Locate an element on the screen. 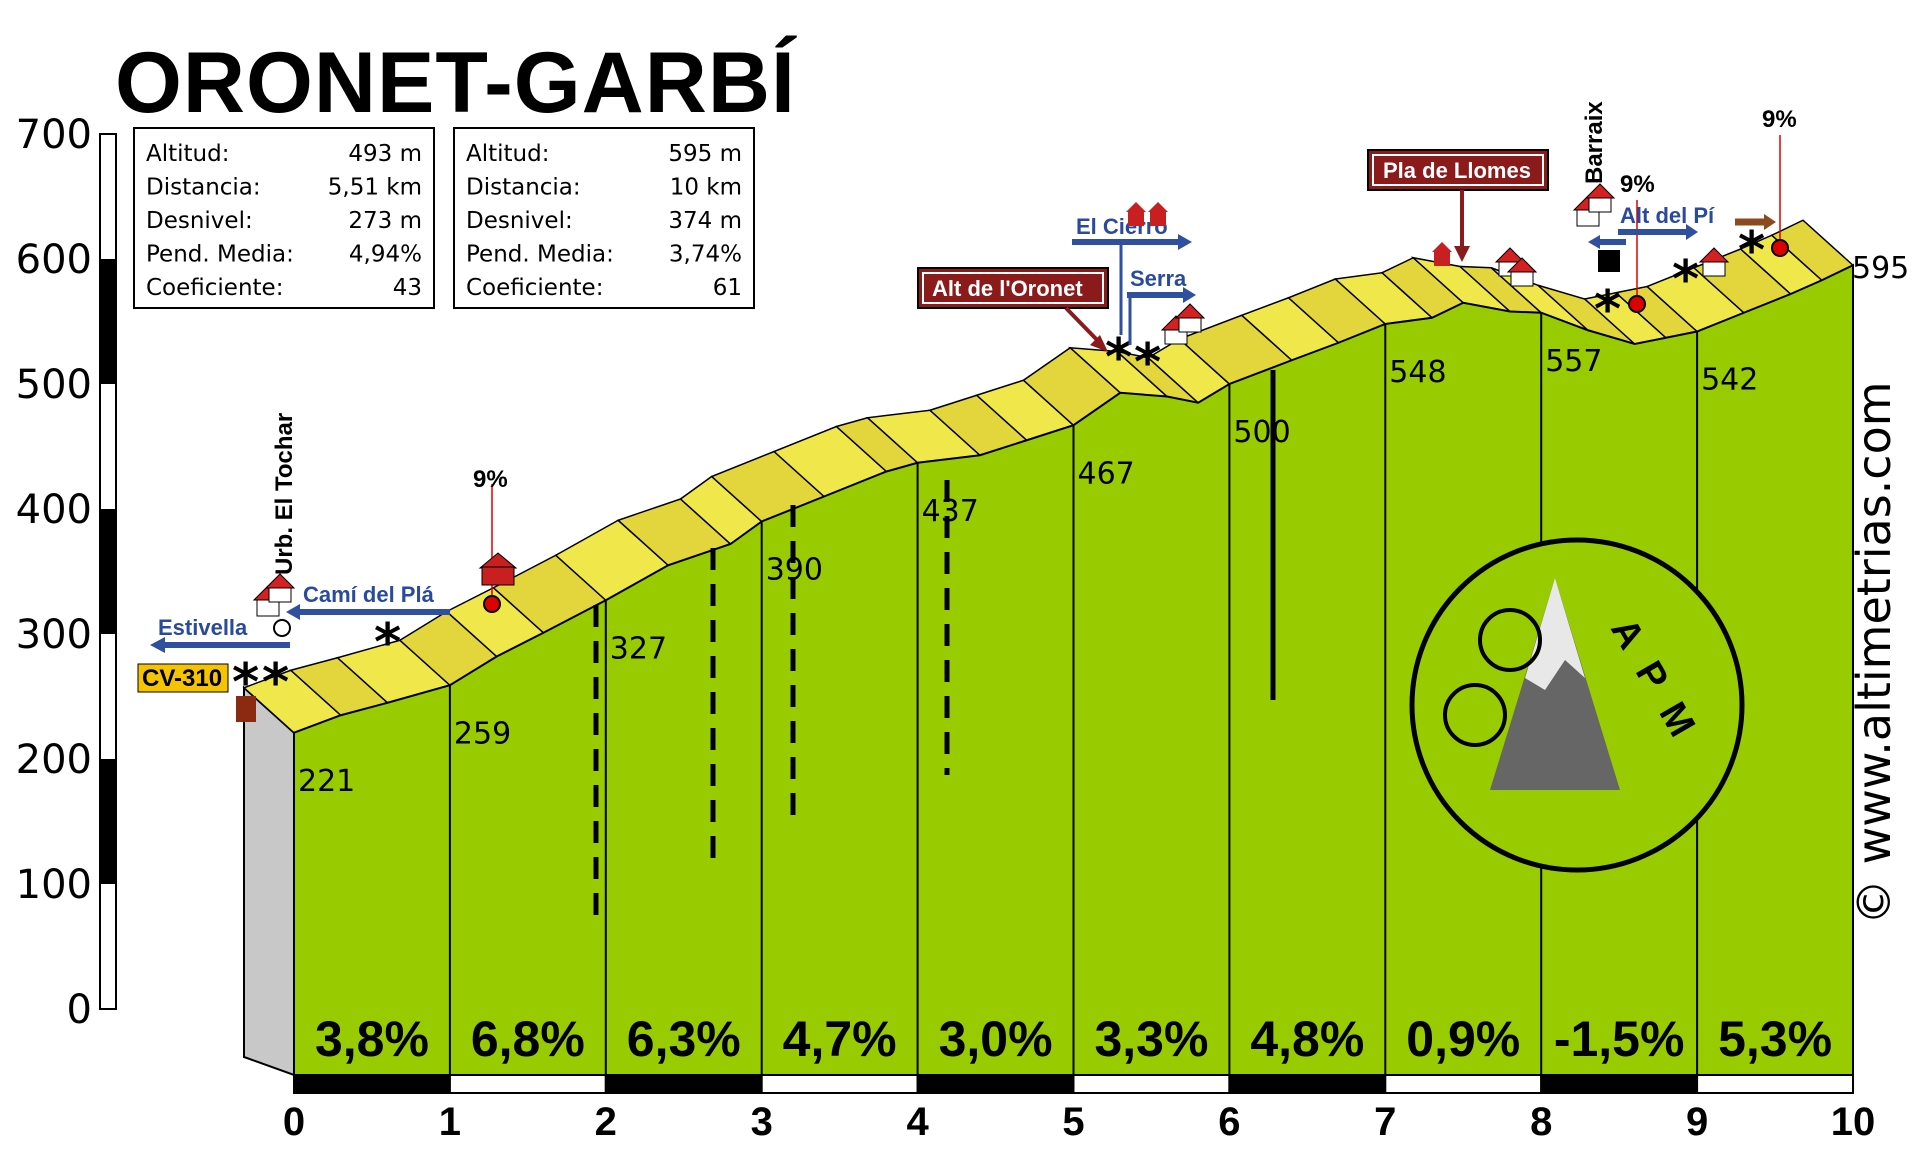 This screenshot has height=1164, width=1920. km-scale-bar is located at coordinates (1073, 1084).